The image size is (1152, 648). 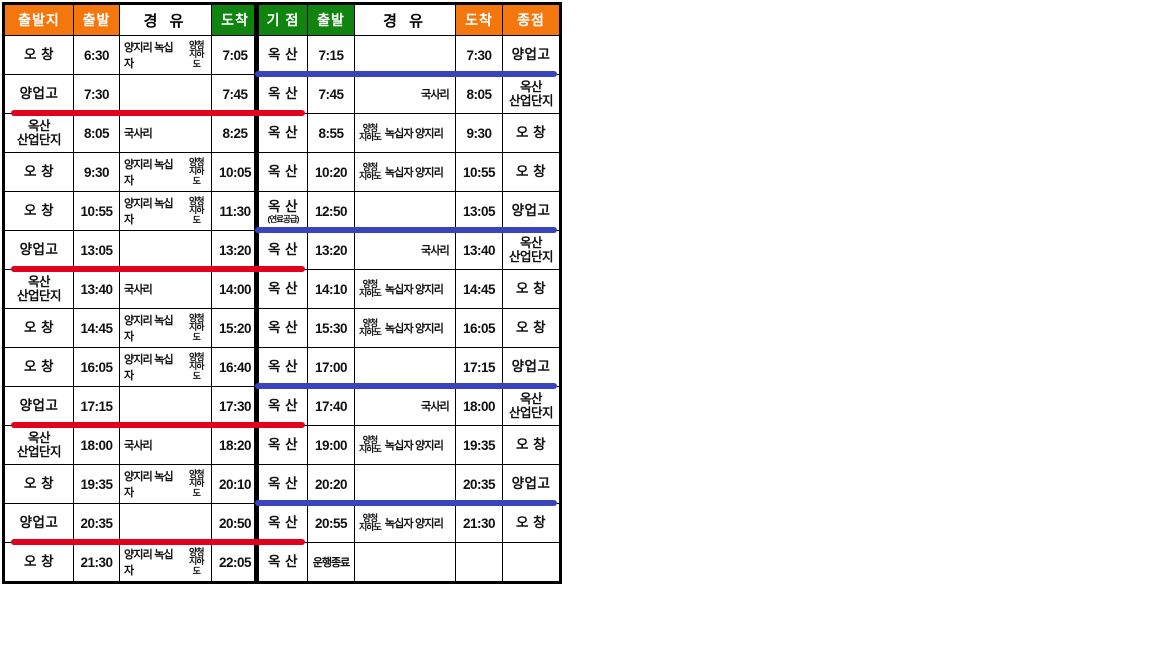 I want to click on dest-text: 오 창, so click(x=531, y=172).